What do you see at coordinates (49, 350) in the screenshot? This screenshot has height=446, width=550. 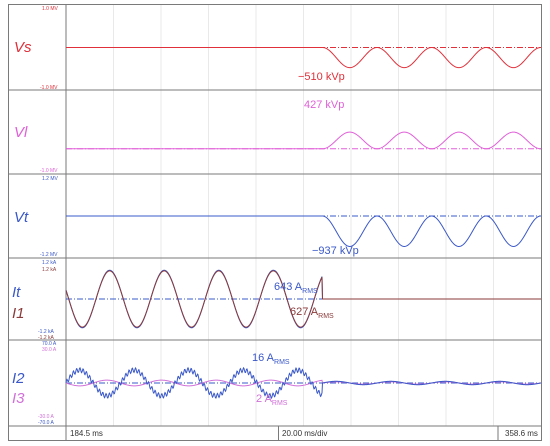 I see `scale-top-i3: 30.0 A` at bounding box center [49, 350].